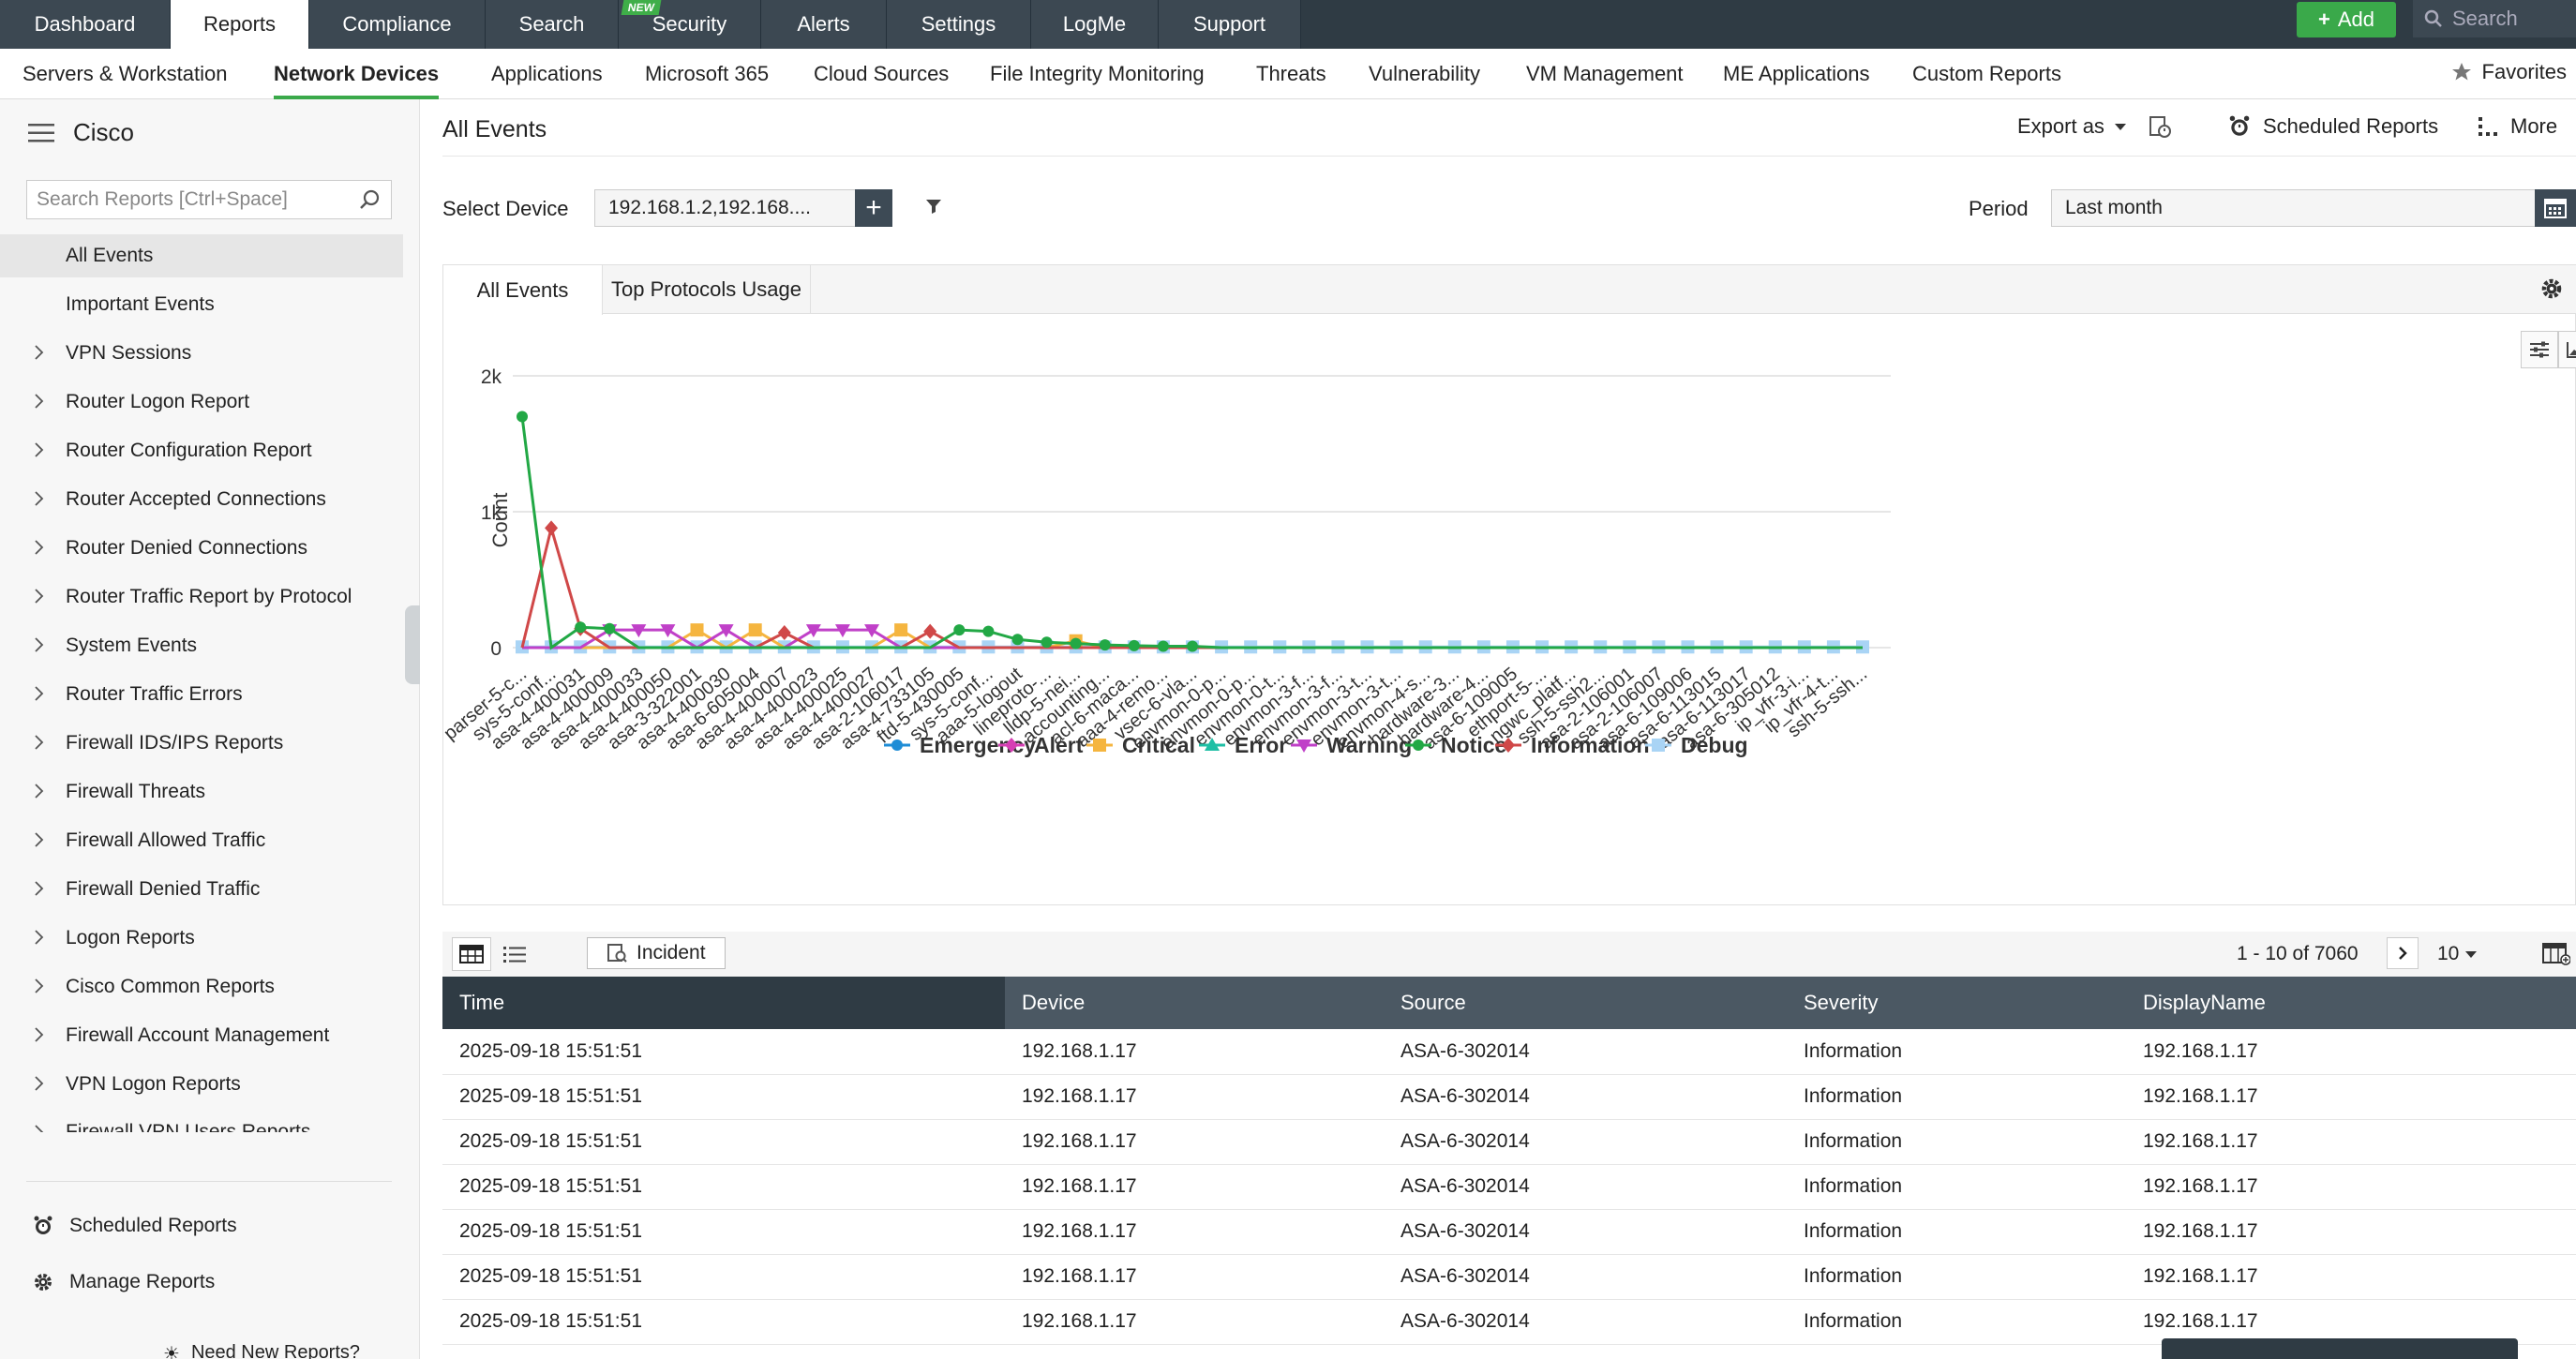  What do you see at coordinates (882, 73) in the screenshot?
I see `subtab-cloud-sources: Cloud Sources` at bounding box center [882, 73].